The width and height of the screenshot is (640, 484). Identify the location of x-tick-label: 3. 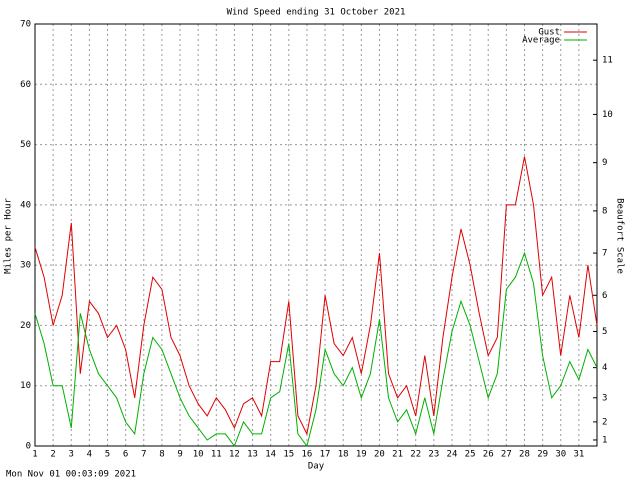
(71, 455).